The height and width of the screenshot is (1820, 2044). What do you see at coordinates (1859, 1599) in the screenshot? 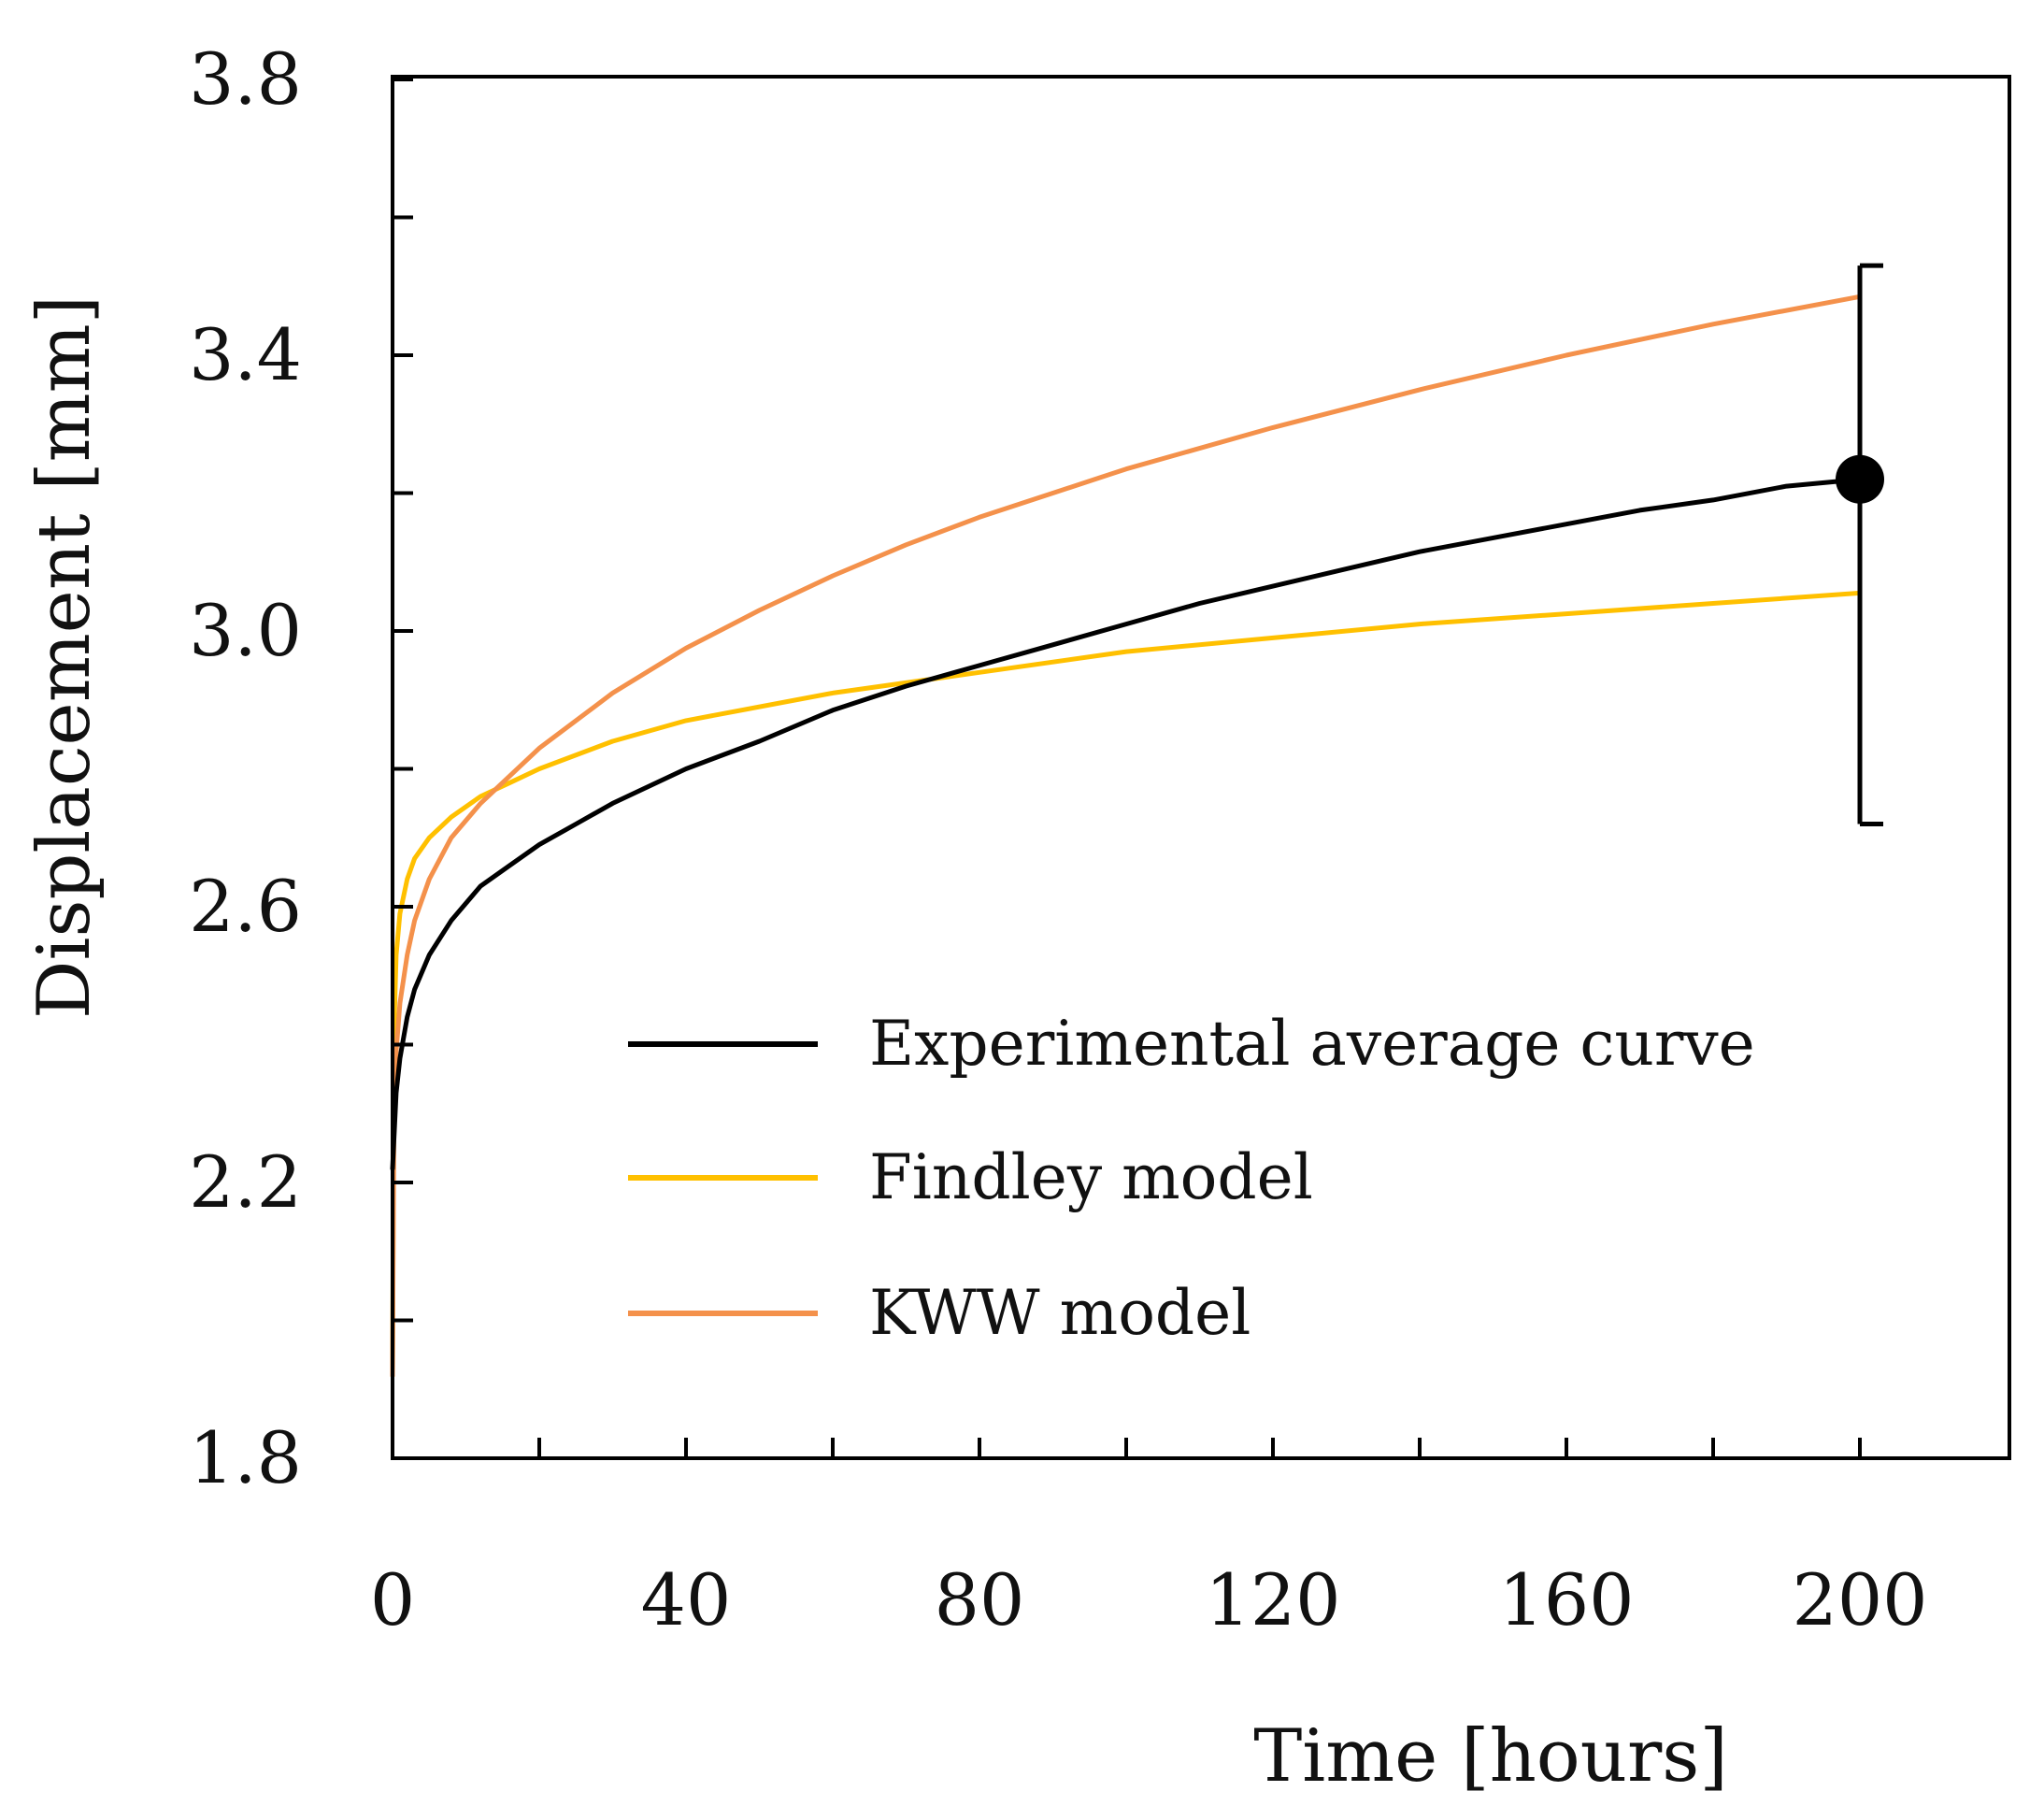
I see `x-tick-label: 200` at bounding box center [1859, 1599].